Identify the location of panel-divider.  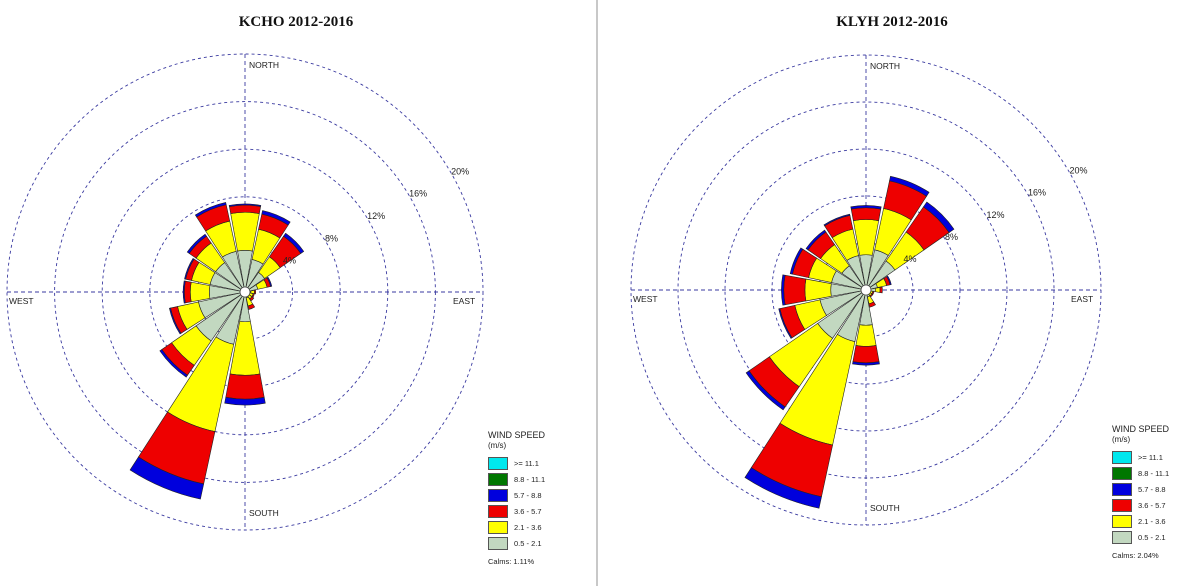
(597, 293).